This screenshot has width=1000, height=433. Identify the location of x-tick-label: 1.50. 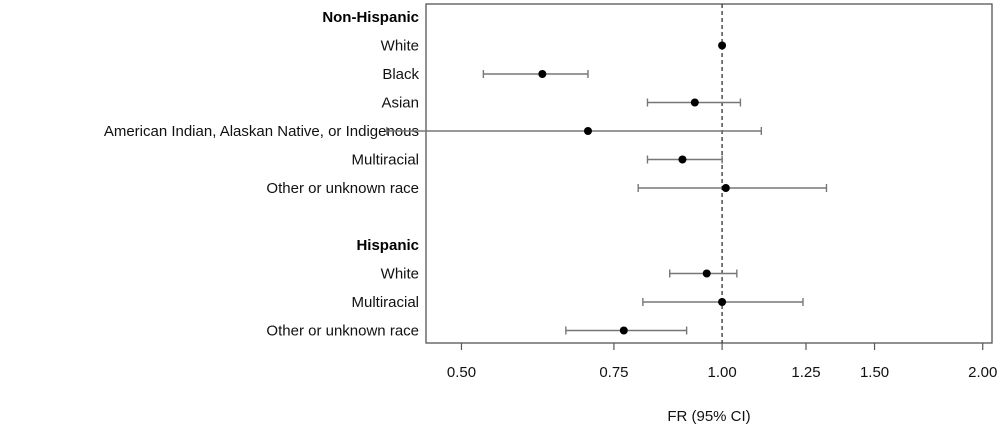
(874, 372).